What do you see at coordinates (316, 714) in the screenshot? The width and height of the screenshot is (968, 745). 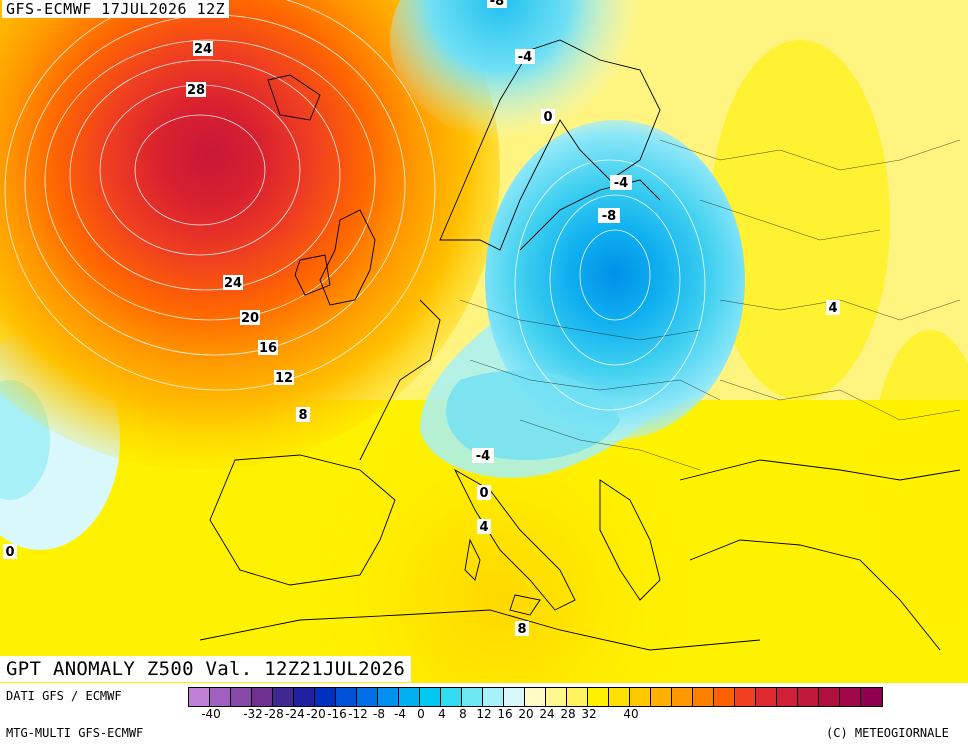 I see `color-scale-tick: -20` at bounding box center [316, 714].